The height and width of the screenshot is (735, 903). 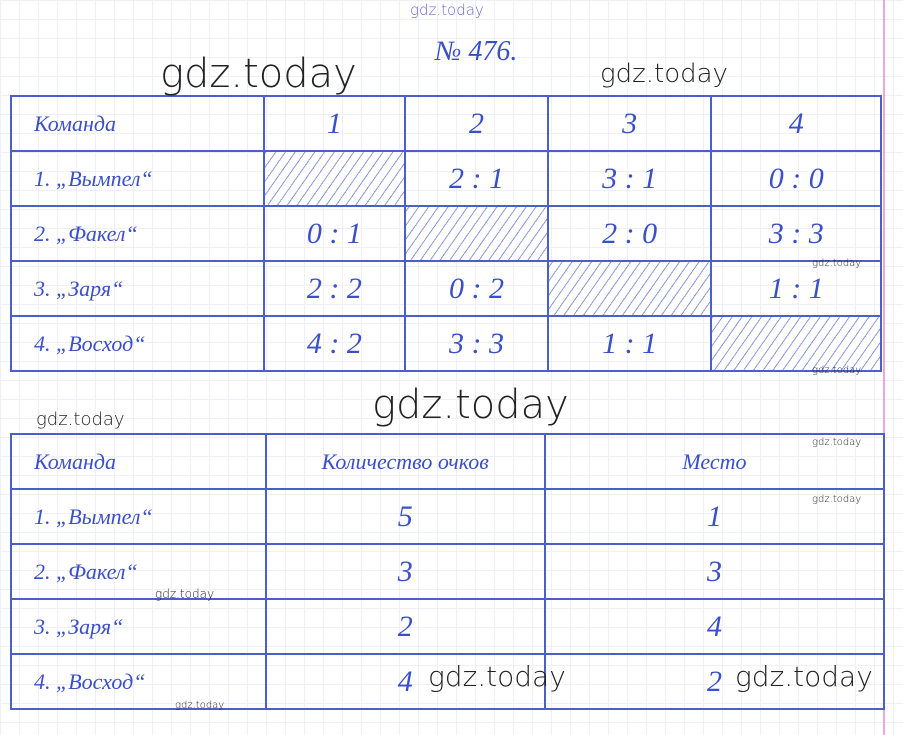 I want to click on table-row: 3. „Заря“ 2 : 2 0 : 2 1 : 1, so click(x=446, y=288).